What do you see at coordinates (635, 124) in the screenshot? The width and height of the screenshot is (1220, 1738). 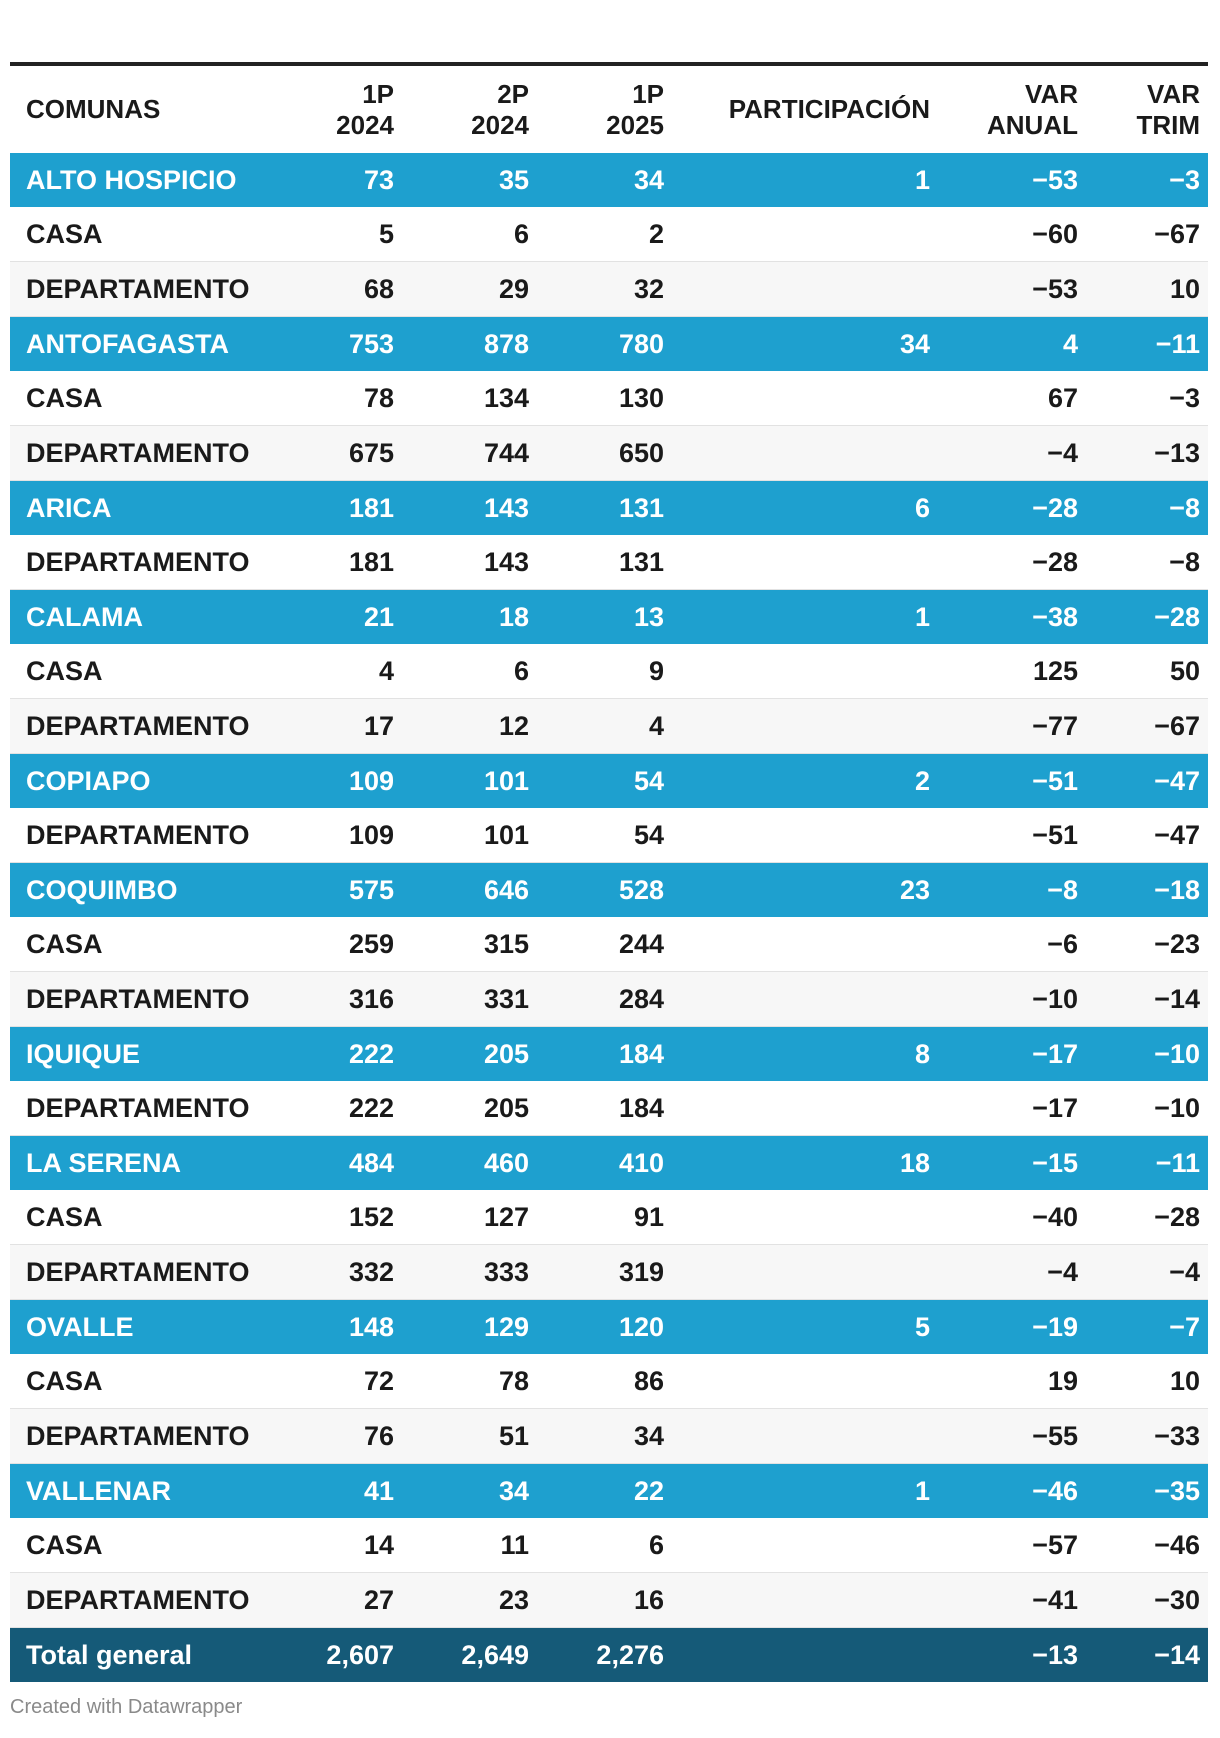 I see `column-header-line: 2025` at bounding box center [635, 124].